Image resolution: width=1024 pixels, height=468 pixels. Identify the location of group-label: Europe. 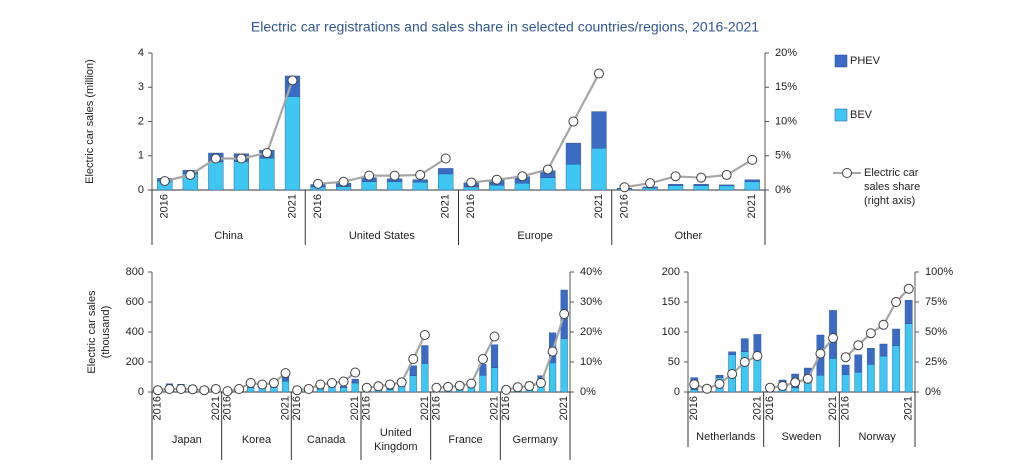
(534, 236).